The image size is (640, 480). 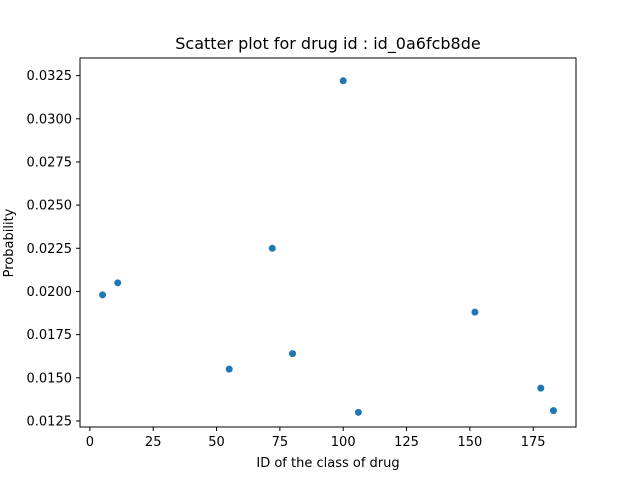 I want to click on x-tick-label: 0, so click(x=90, y=442).